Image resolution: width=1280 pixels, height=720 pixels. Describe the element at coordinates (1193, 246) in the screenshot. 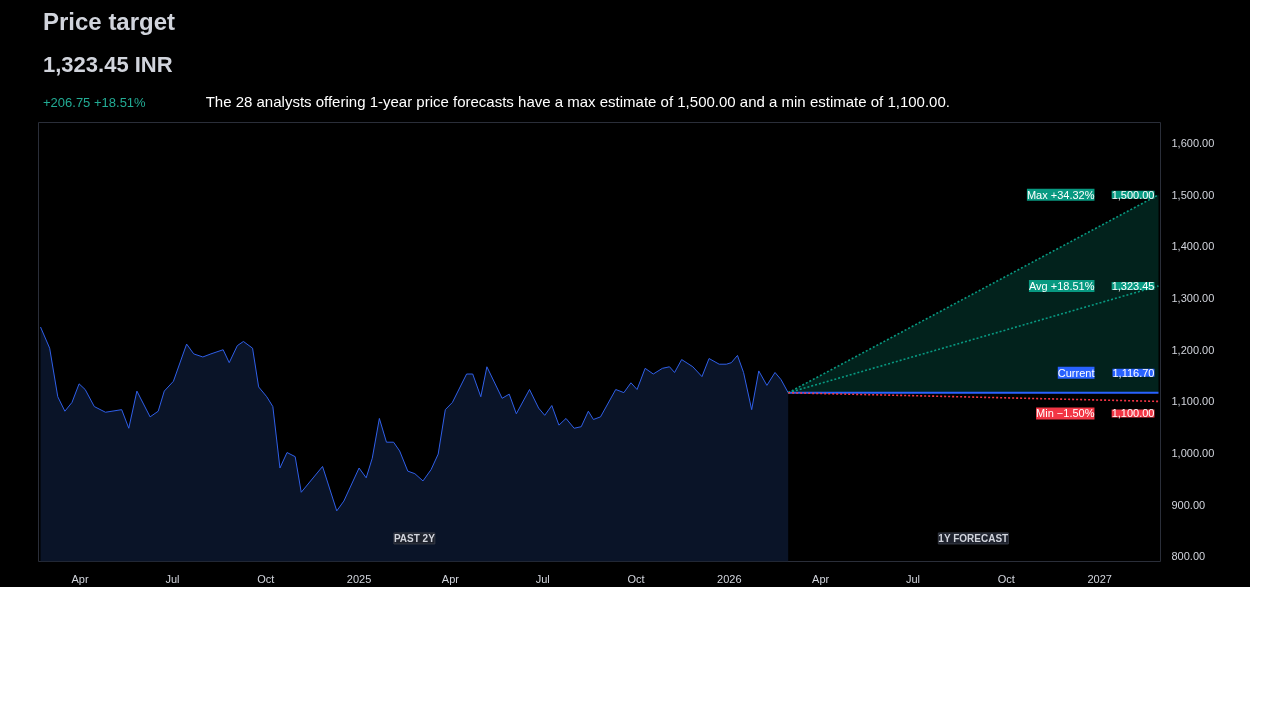

I see `y-tick-label: 1,400.00` at that location.